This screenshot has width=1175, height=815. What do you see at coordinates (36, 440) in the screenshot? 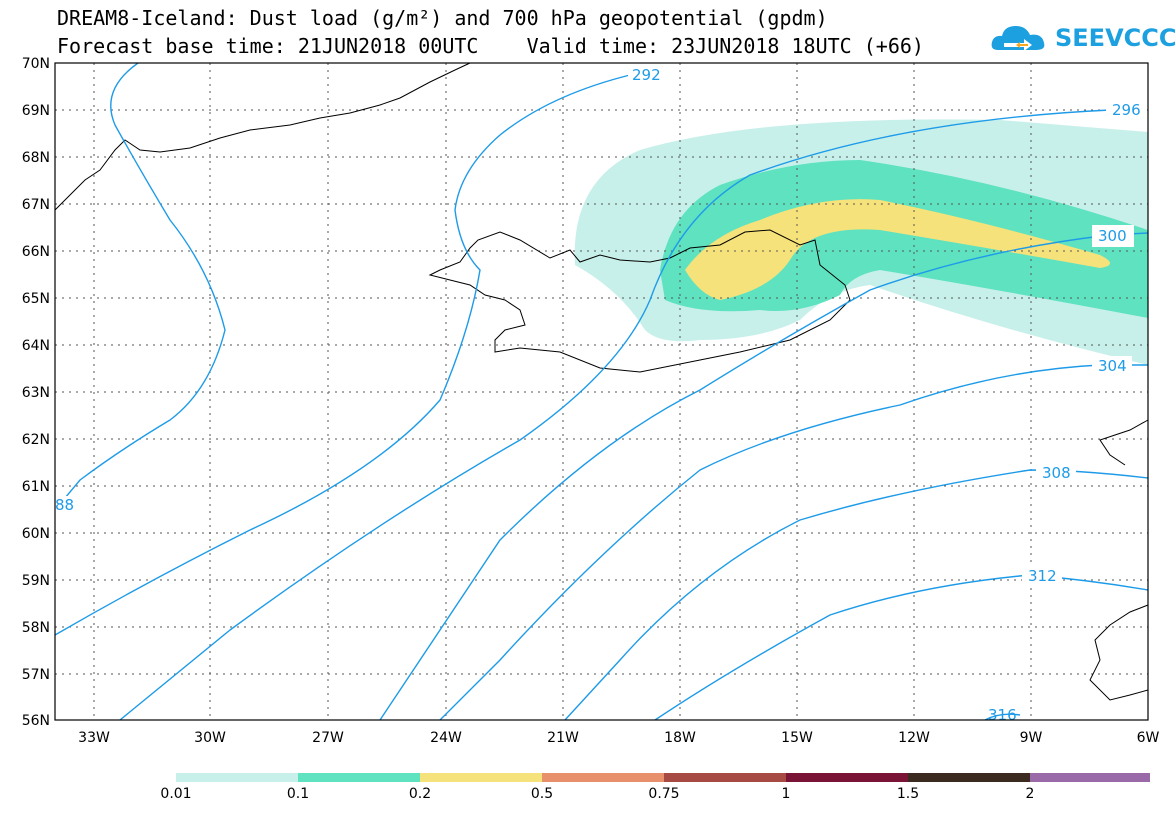
I see `lat-label: 62N` at bounding box center [36, 440].